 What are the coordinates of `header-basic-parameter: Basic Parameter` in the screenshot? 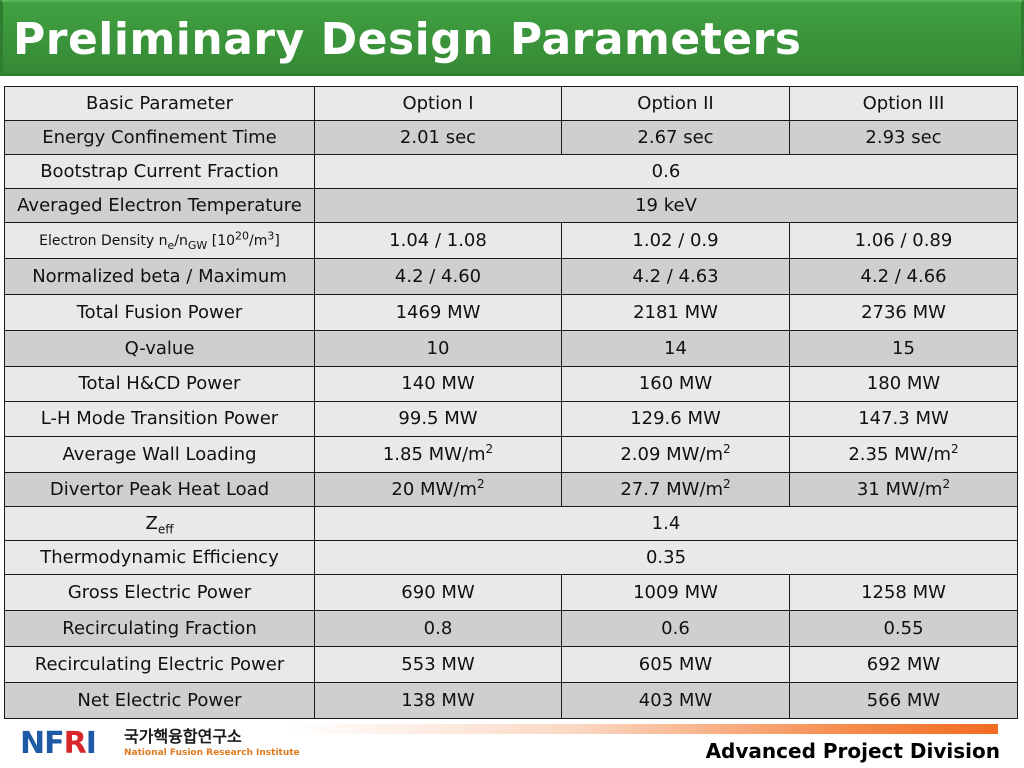 It's located at (159, 103).